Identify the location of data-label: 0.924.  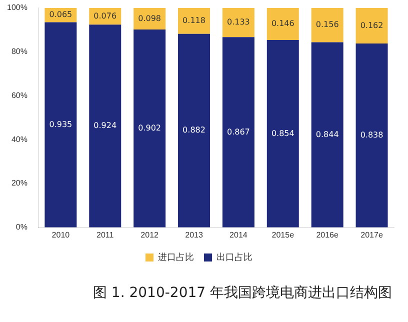
(105, 125).